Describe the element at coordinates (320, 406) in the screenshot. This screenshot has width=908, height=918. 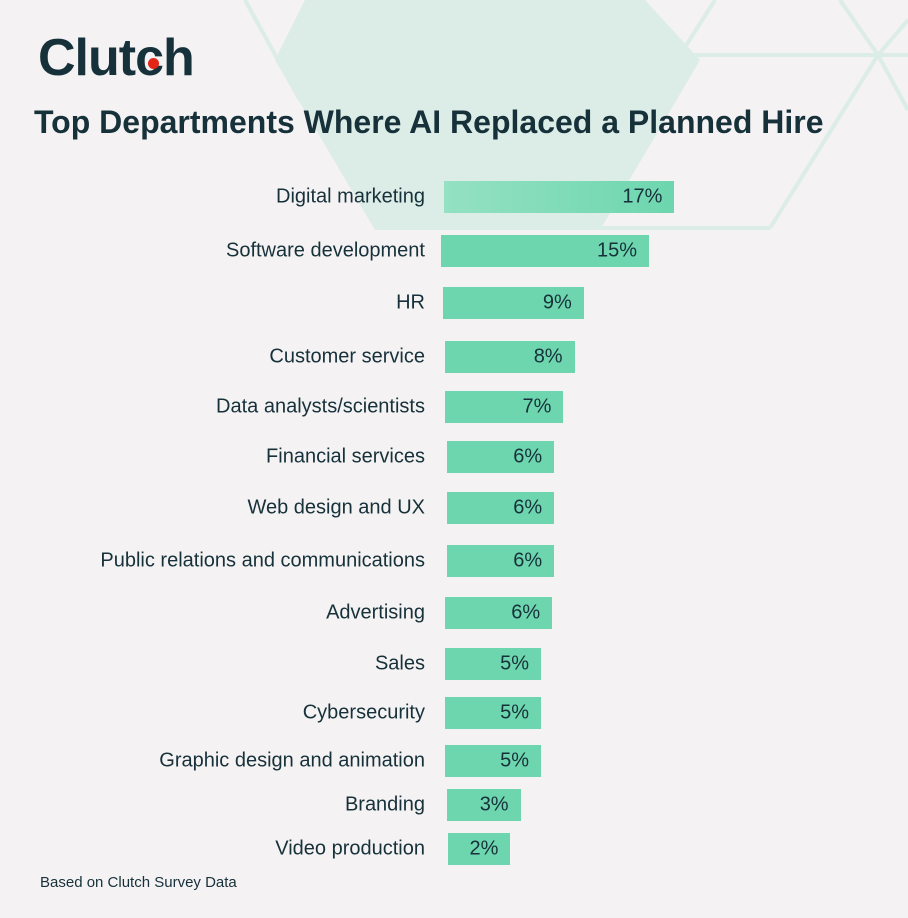
I see `category-label: Data analysts/scientists` at that location.